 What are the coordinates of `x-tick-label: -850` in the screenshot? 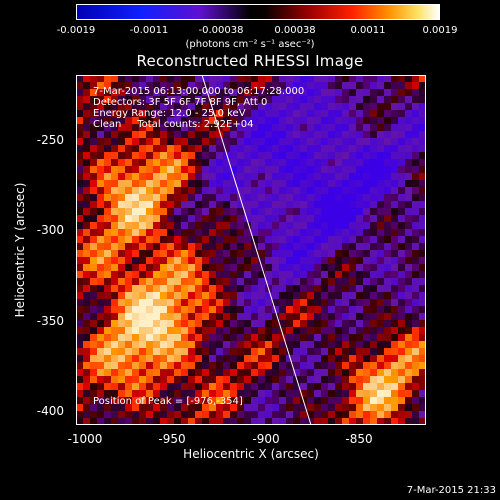 It's located at (359, 439).